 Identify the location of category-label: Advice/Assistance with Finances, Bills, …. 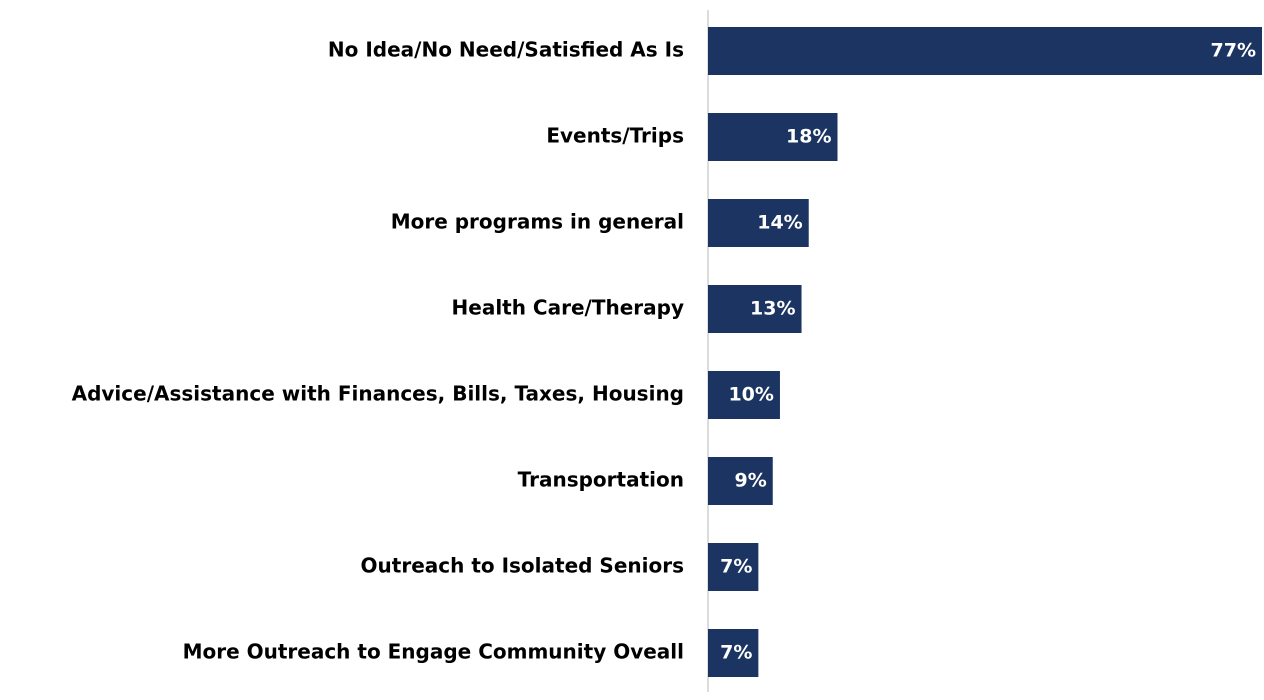
(378, 394).